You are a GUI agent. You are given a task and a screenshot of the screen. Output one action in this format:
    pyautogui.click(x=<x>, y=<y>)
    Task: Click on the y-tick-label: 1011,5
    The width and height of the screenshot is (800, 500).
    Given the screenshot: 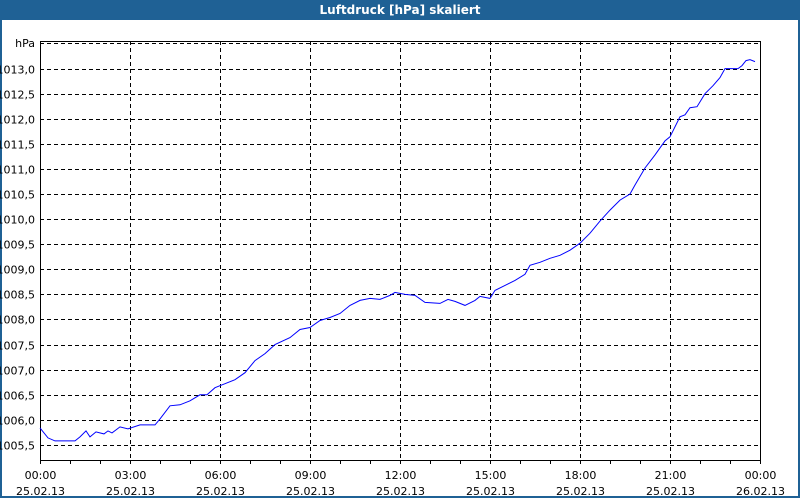 What is the action you would take?
    pyautogui.click(x=17, y=145)
    